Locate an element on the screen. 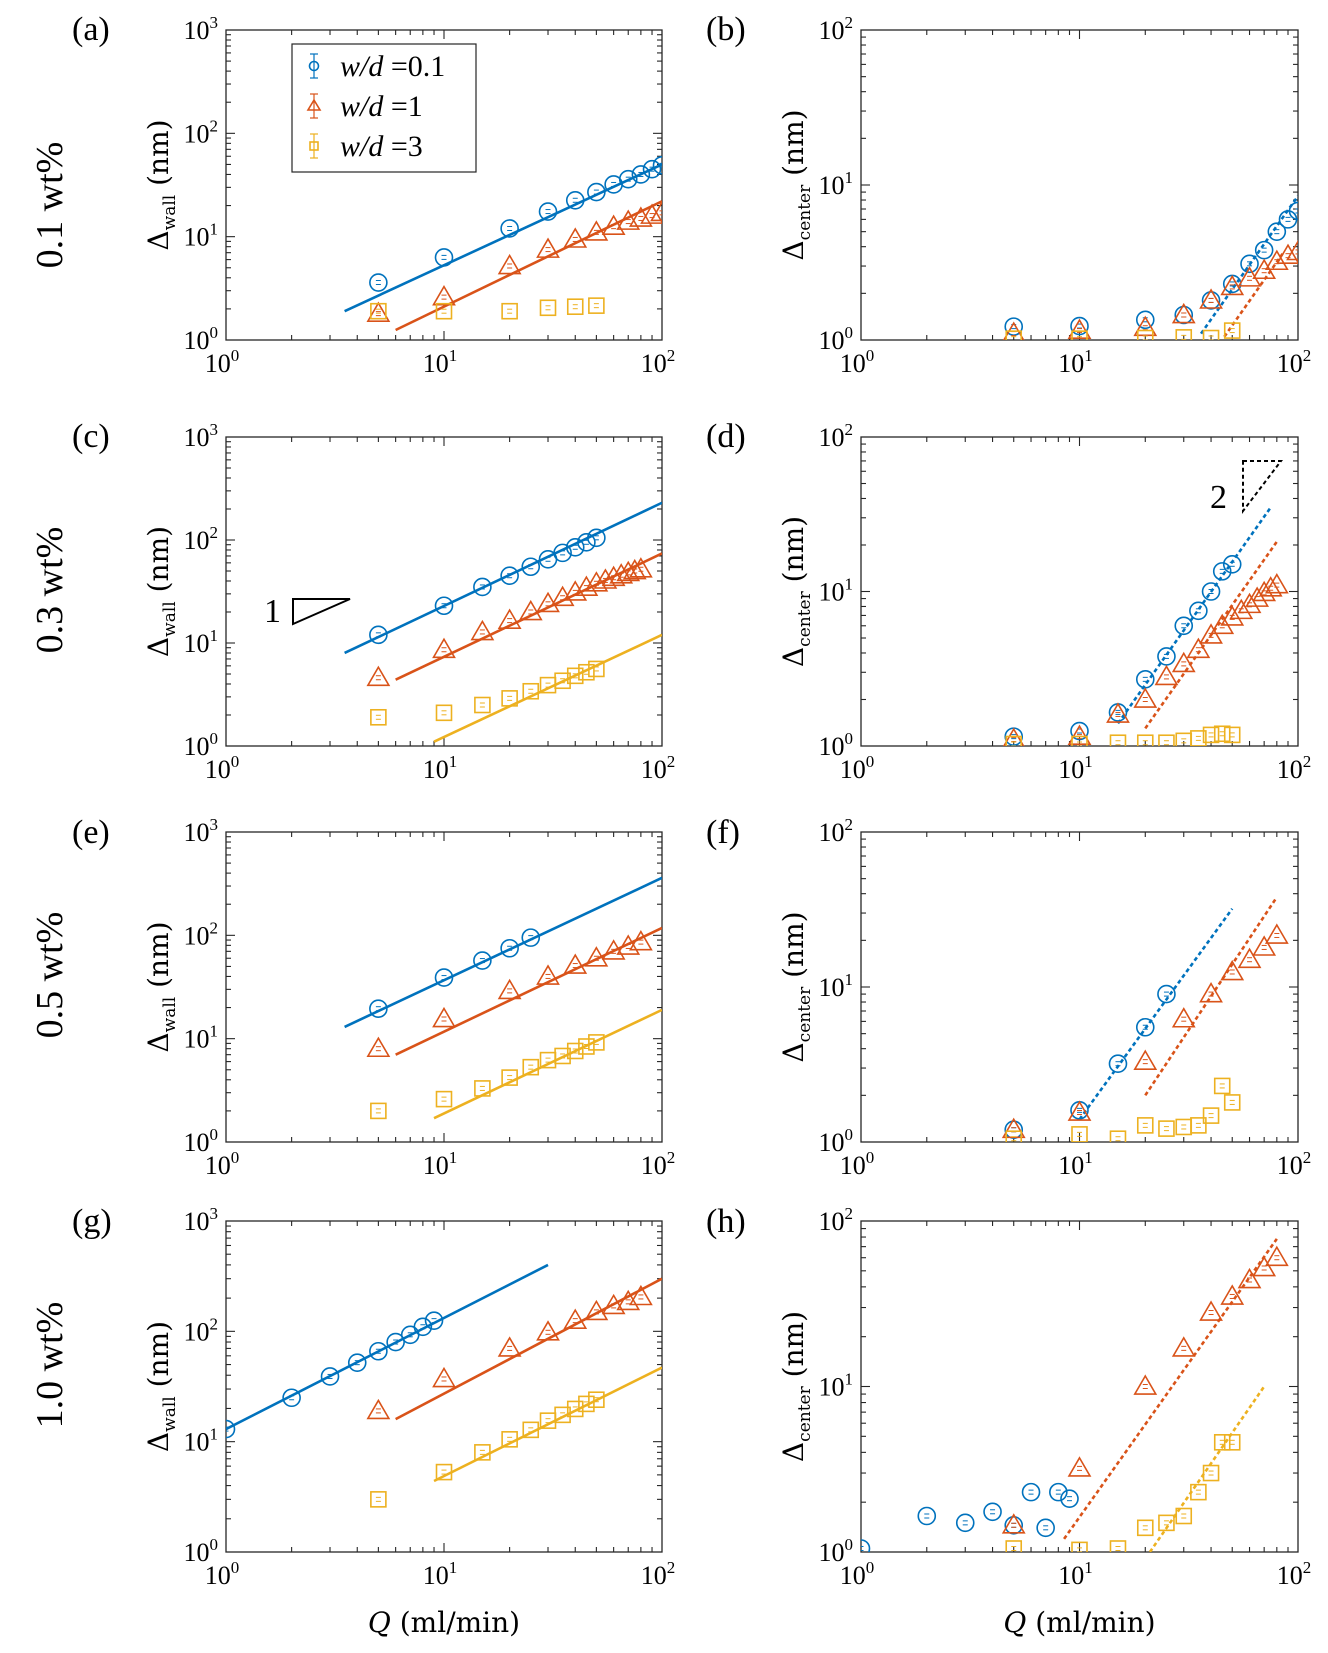 The image size is (1328, 1653). x-tick-label: 10² is located at coordinates (1294, 362).